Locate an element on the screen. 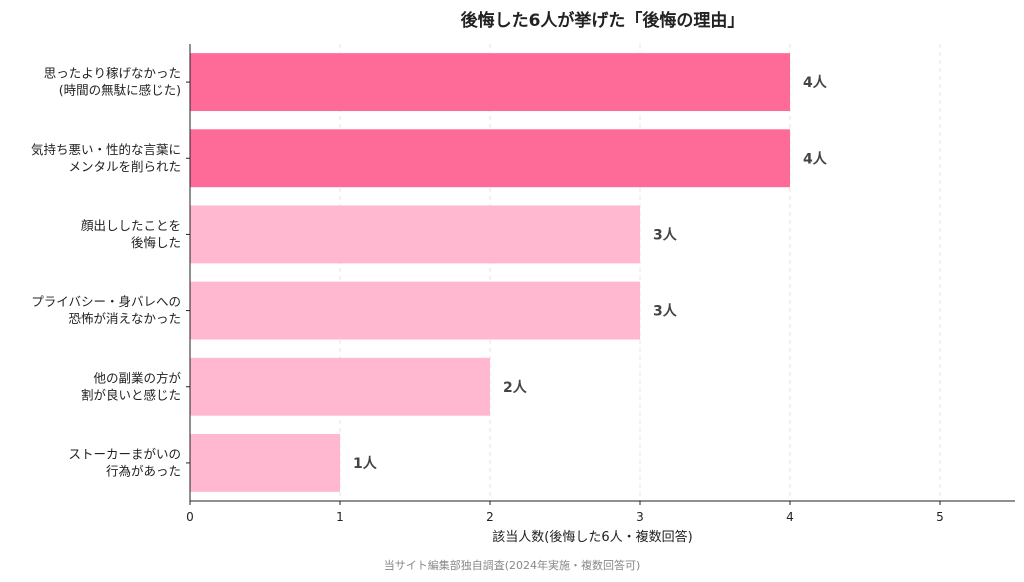 This screenshot has width=1024, height=582. category-label: 思ったより稼げなかった is located at coordinates (112, 73).